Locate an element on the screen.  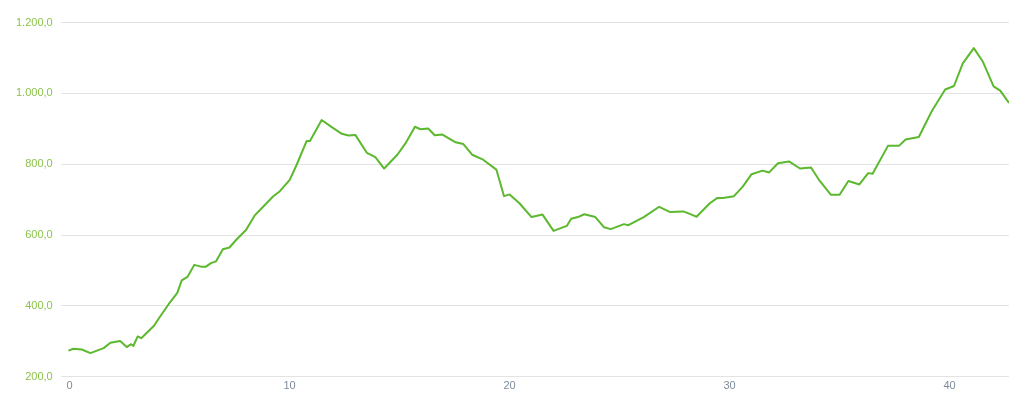
x-tick-label: 0 is located at coordinates (69, 385).